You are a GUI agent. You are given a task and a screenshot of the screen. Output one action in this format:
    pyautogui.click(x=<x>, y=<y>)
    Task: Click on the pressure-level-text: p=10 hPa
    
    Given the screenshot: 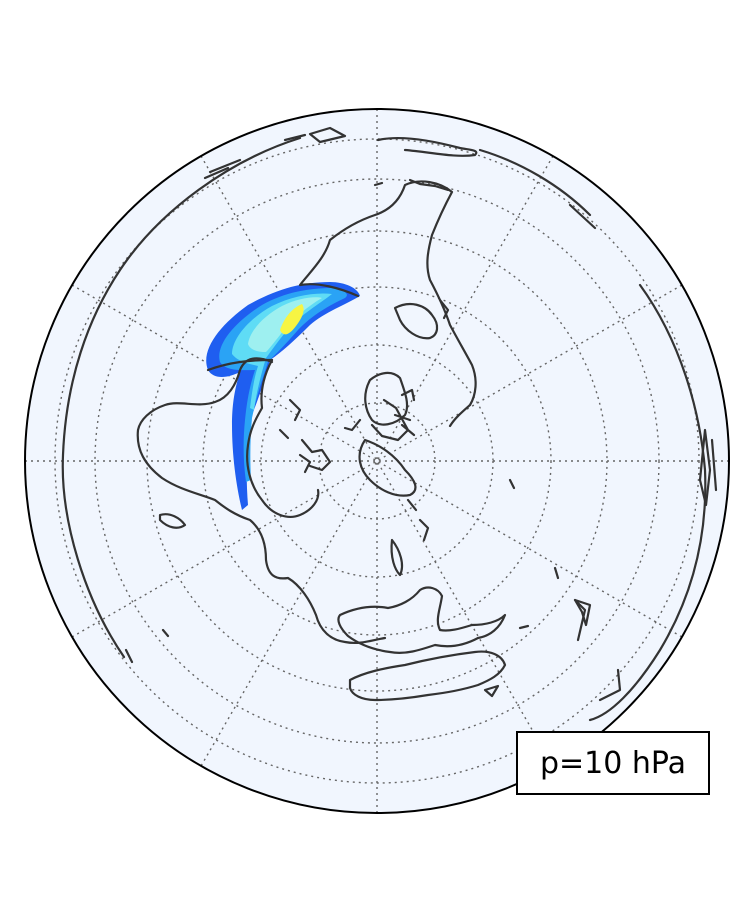 What is the action you would take?
    pyautogui.click(x=613, y=763)
    